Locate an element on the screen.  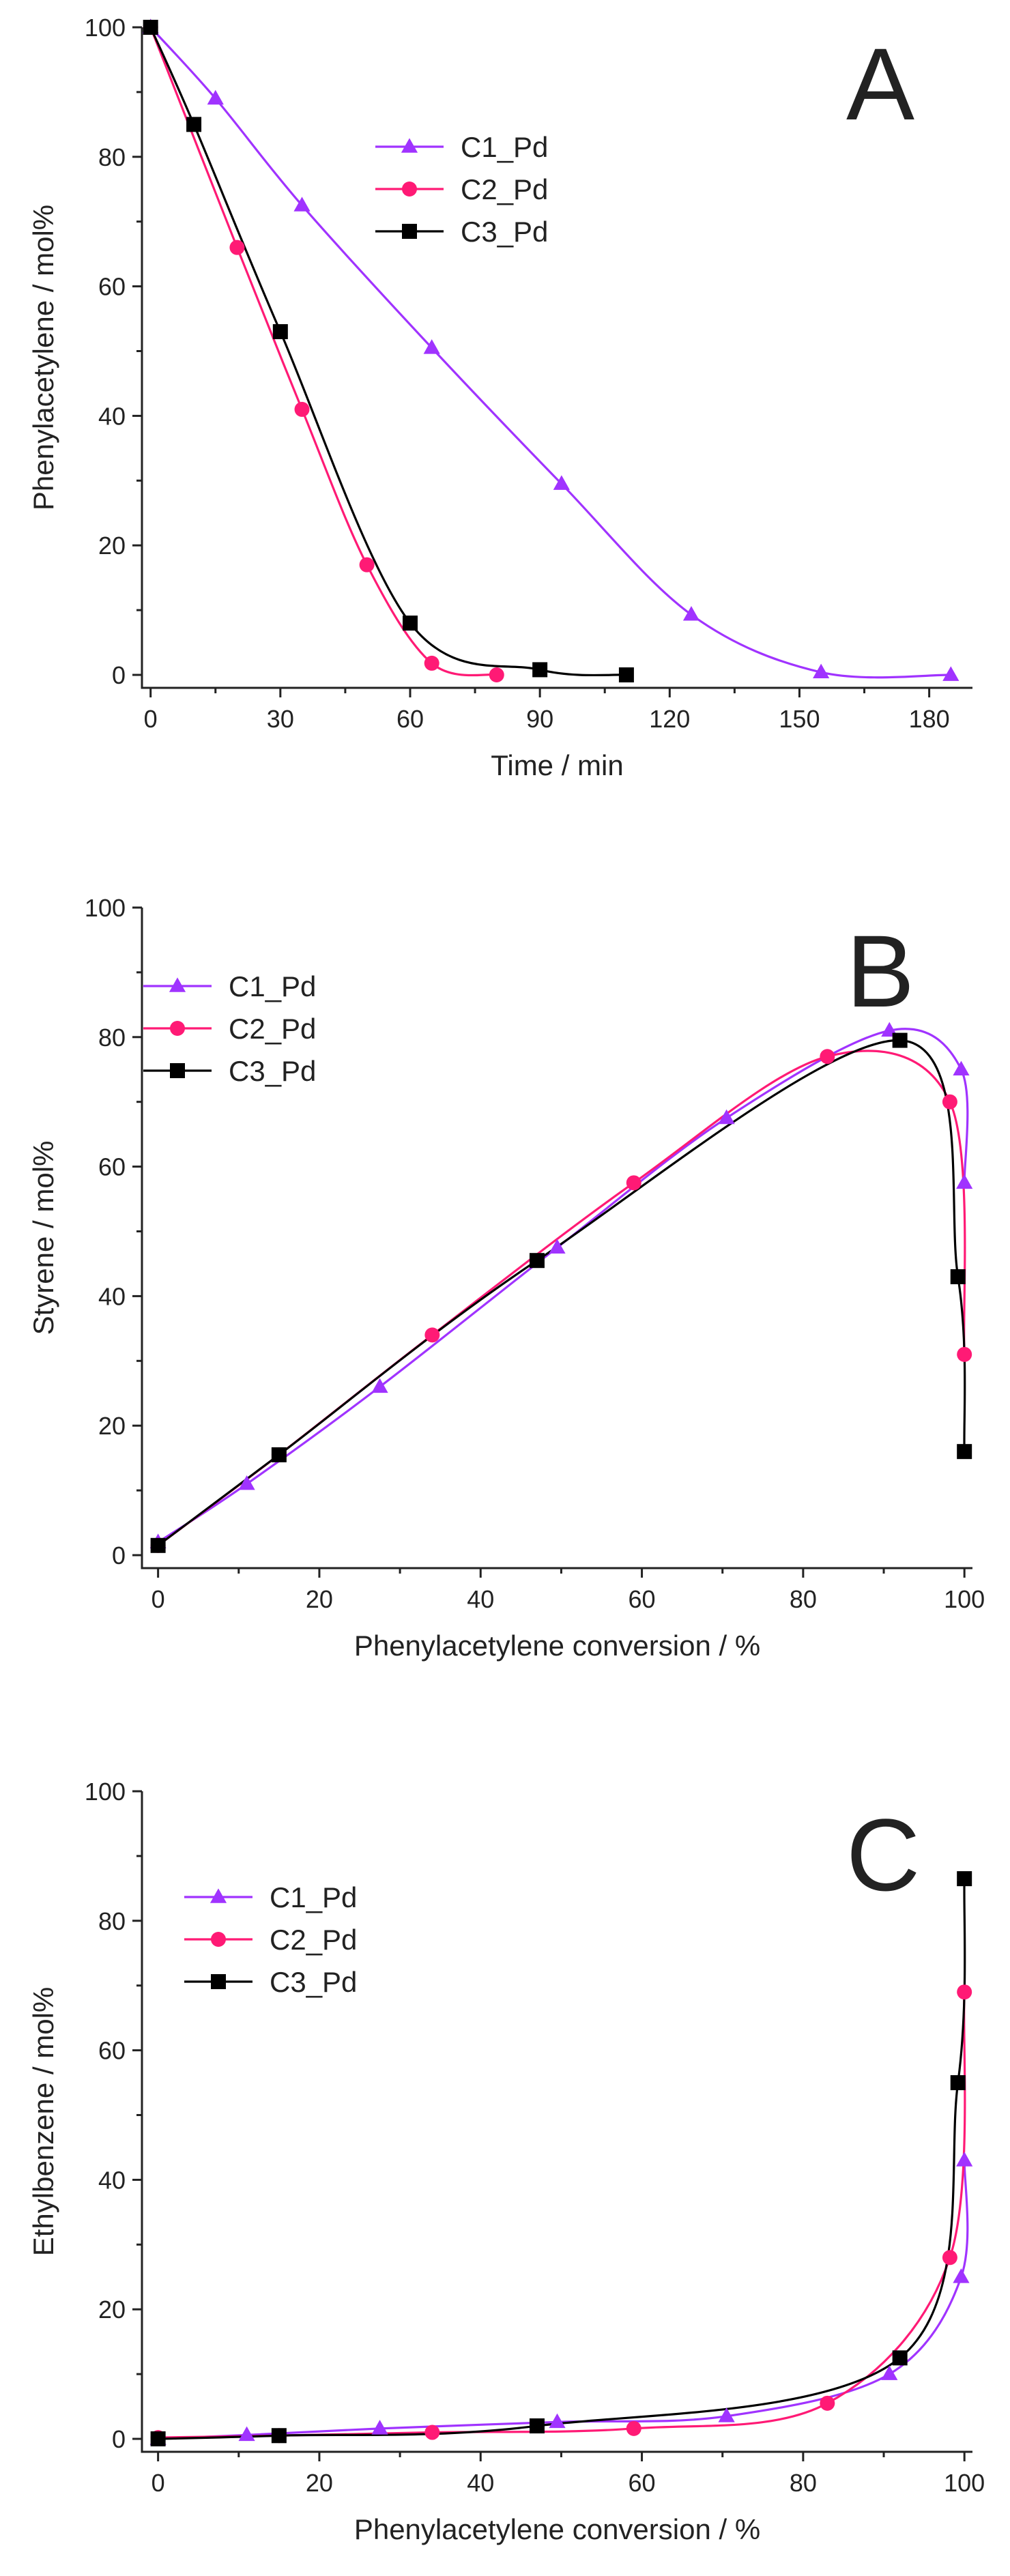
x-axis-title: Time / min is located at coordinates (557, 765).